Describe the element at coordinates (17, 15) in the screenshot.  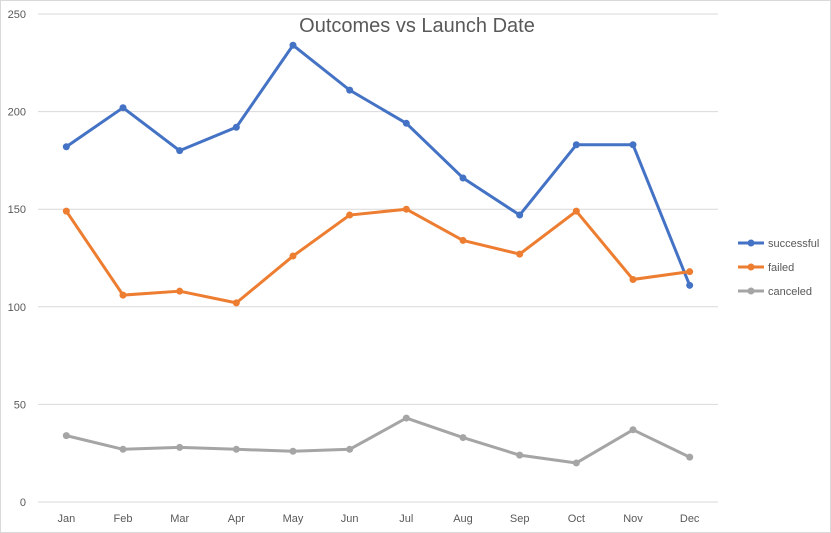
I see `y-tick-label: 250` at that location.